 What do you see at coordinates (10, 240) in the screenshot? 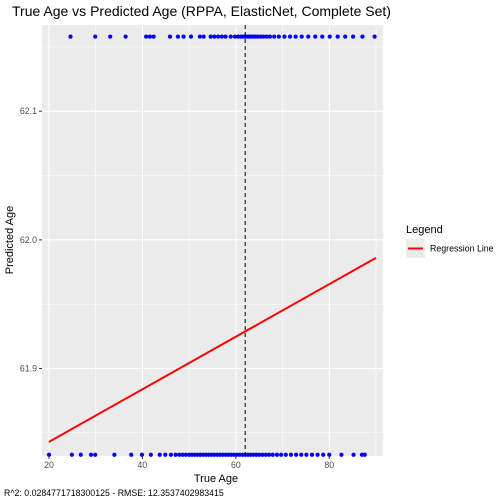
I see `y-axis-title: Predicted Age` at bounding box center [10, 240].